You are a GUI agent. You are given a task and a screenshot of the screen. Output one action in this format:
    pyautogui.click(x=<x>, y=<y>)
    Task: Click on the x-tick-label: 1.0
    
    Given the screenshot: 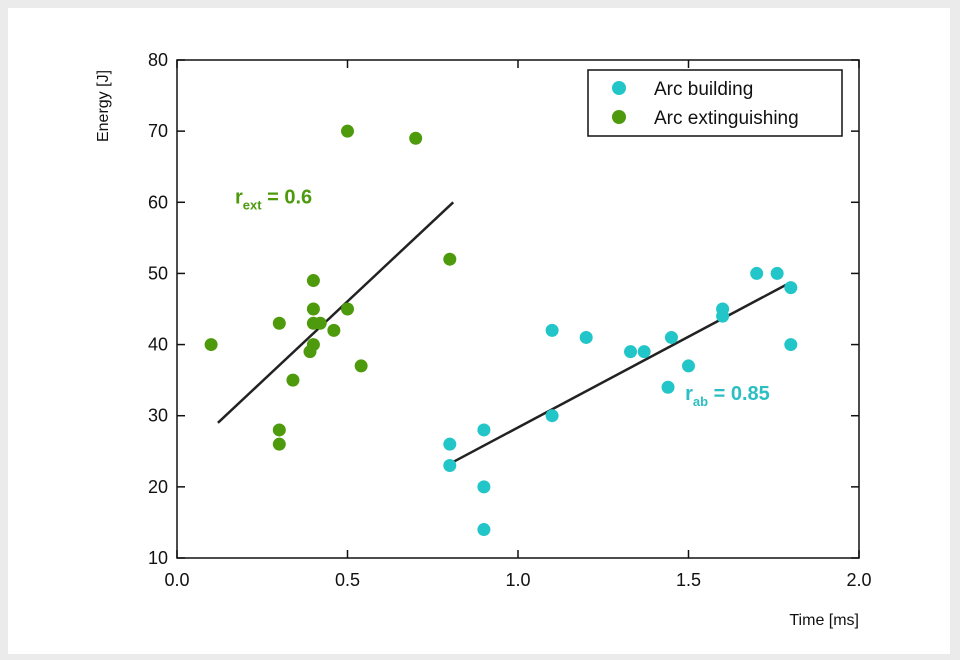 What is the action you would take?
    pyautogui.click(x=517, y=580)
    